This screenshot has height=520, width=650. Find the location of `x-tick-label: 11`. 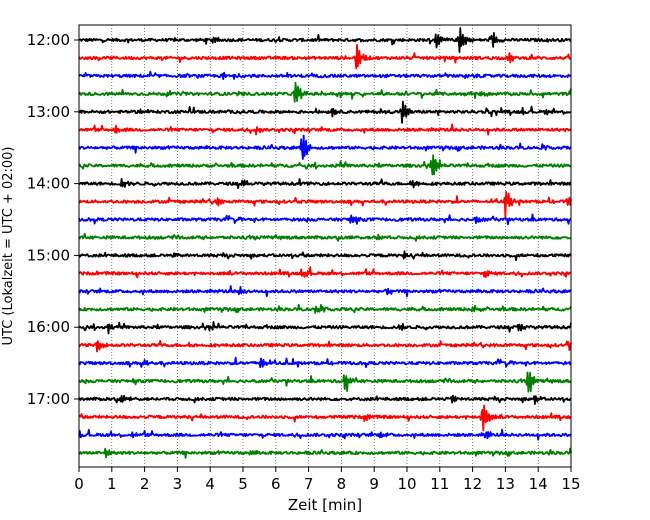

x-tick-label: 11 is located at coordinates (439, 484).